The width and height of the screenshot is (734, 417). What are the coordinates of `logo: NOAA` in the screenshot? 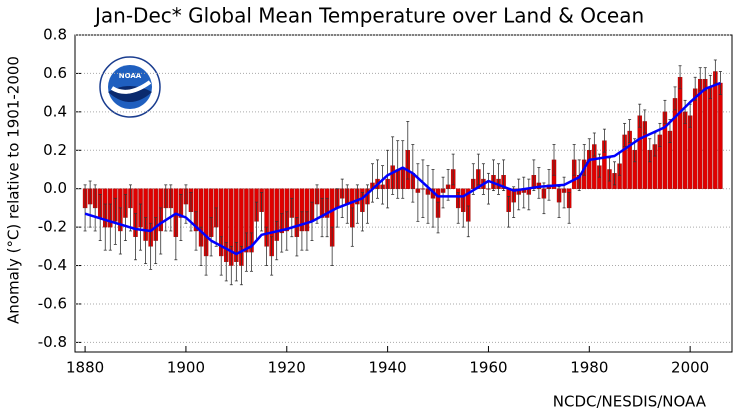 It's located at (130, 87).